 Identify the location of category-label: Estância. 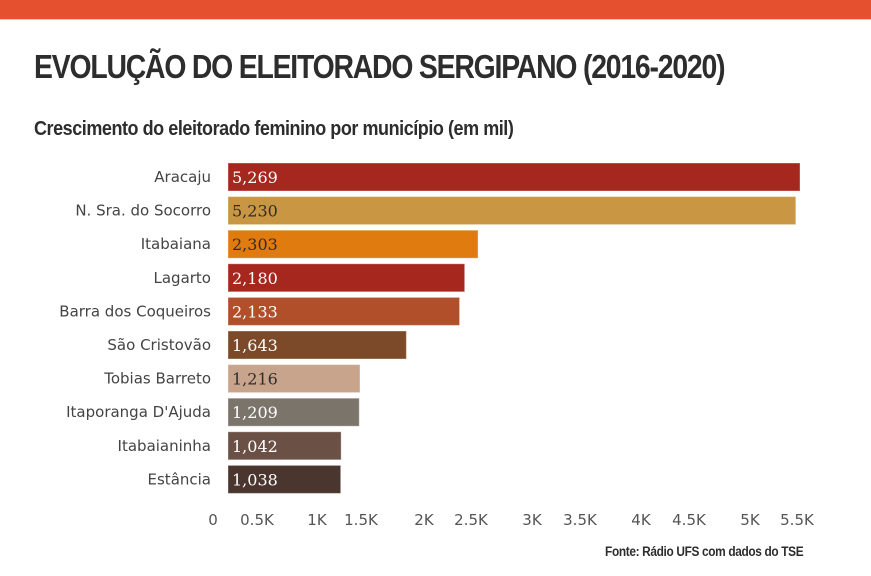
(179, 479).